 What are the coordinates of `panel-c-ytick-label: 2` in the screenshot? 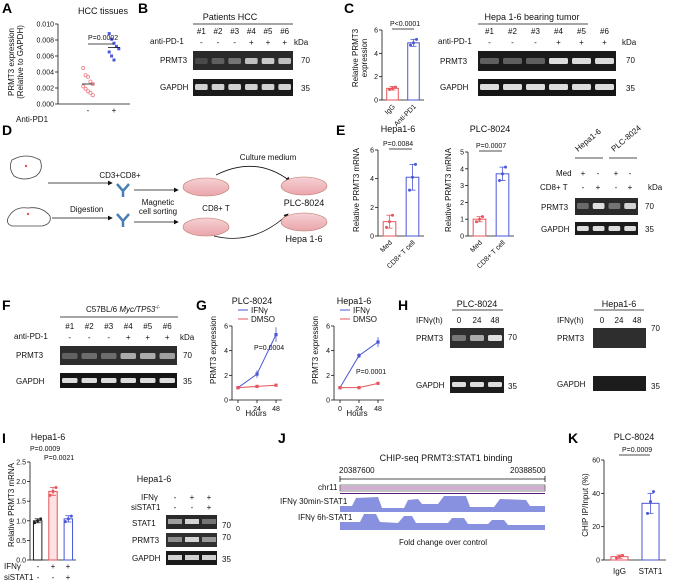 It's located at (376, 77).